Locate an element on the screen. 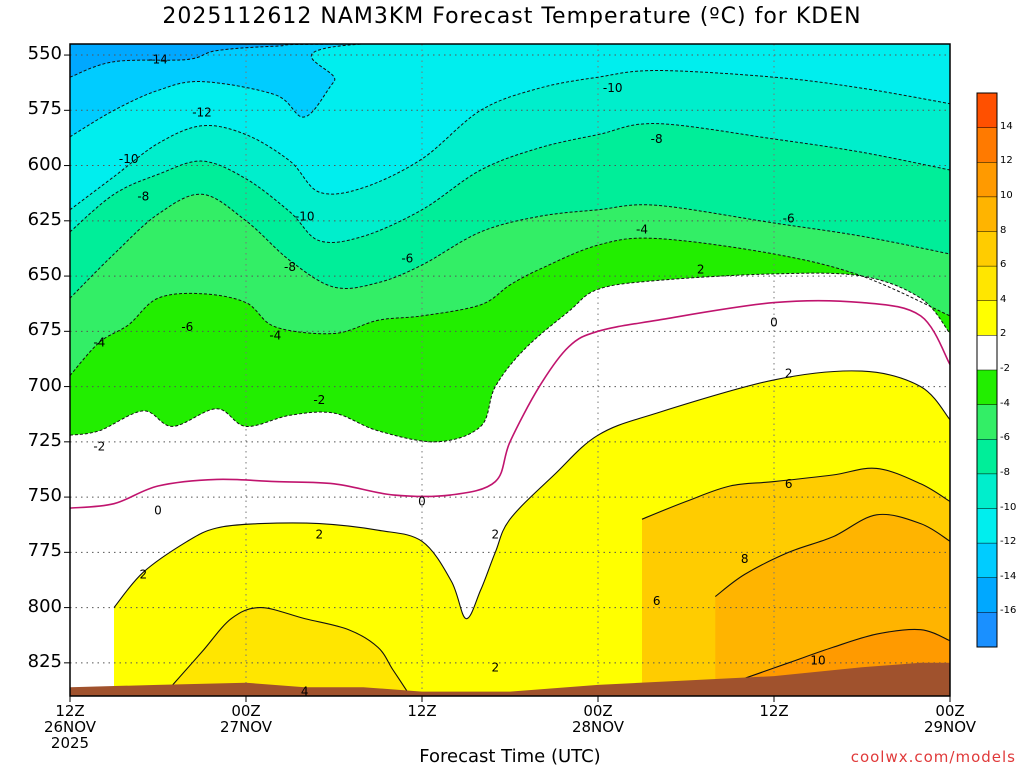  terrain-fill is located at coordinates (510, 679).